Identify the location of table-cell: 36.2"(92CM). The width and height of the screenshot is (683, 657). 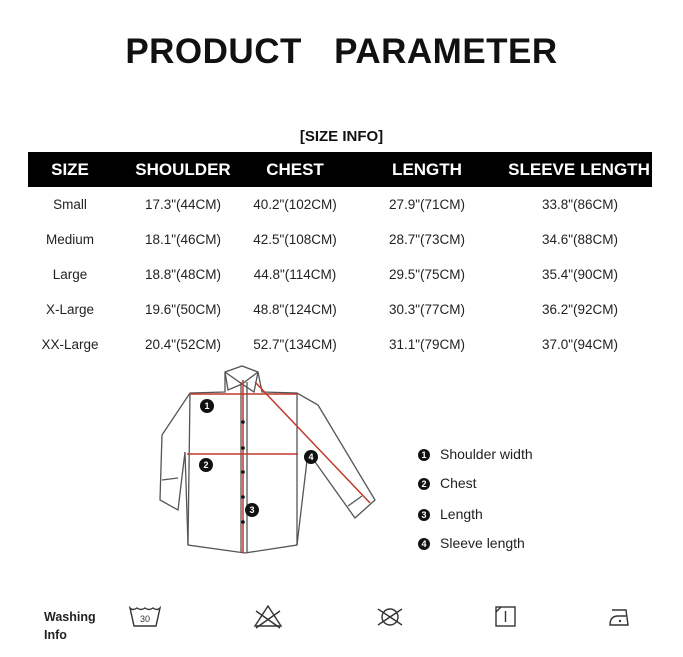
(580, 309).